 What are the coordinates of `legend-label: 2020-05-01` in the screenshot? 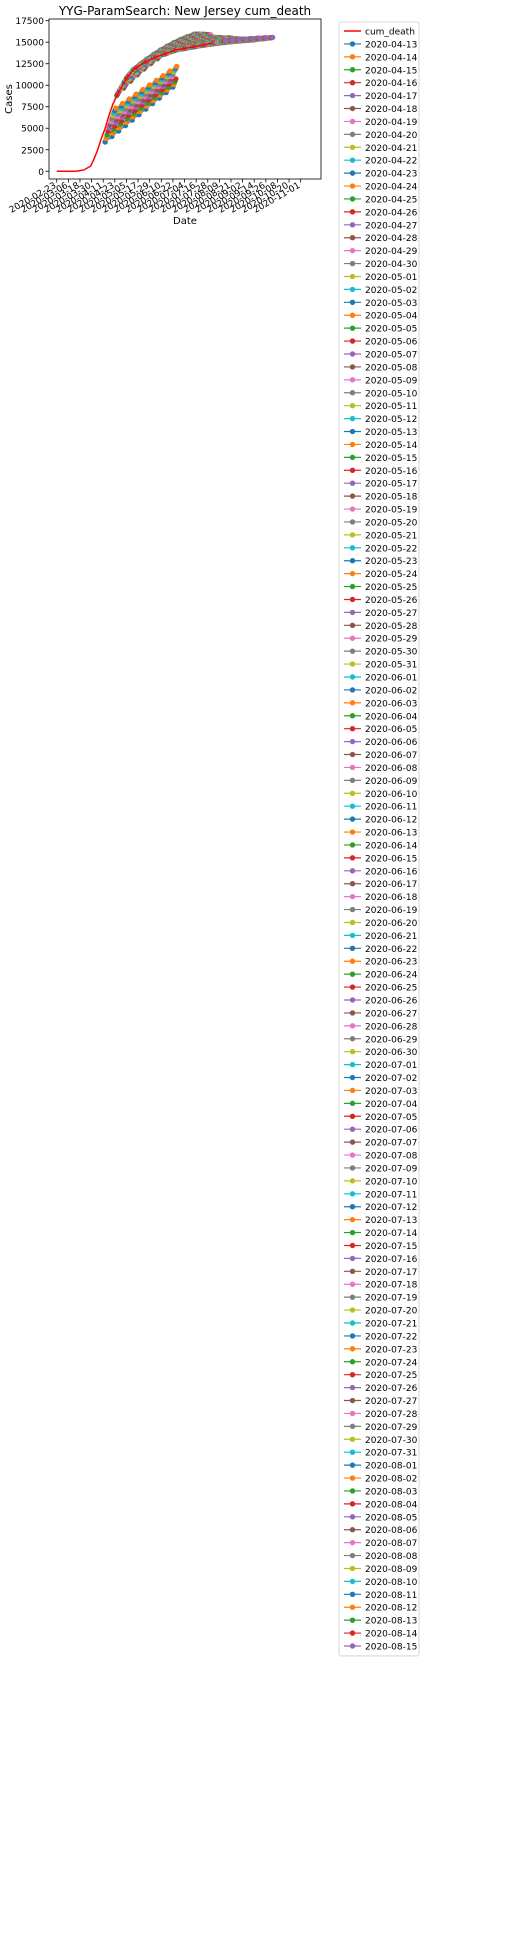 It's located at (391, 278).